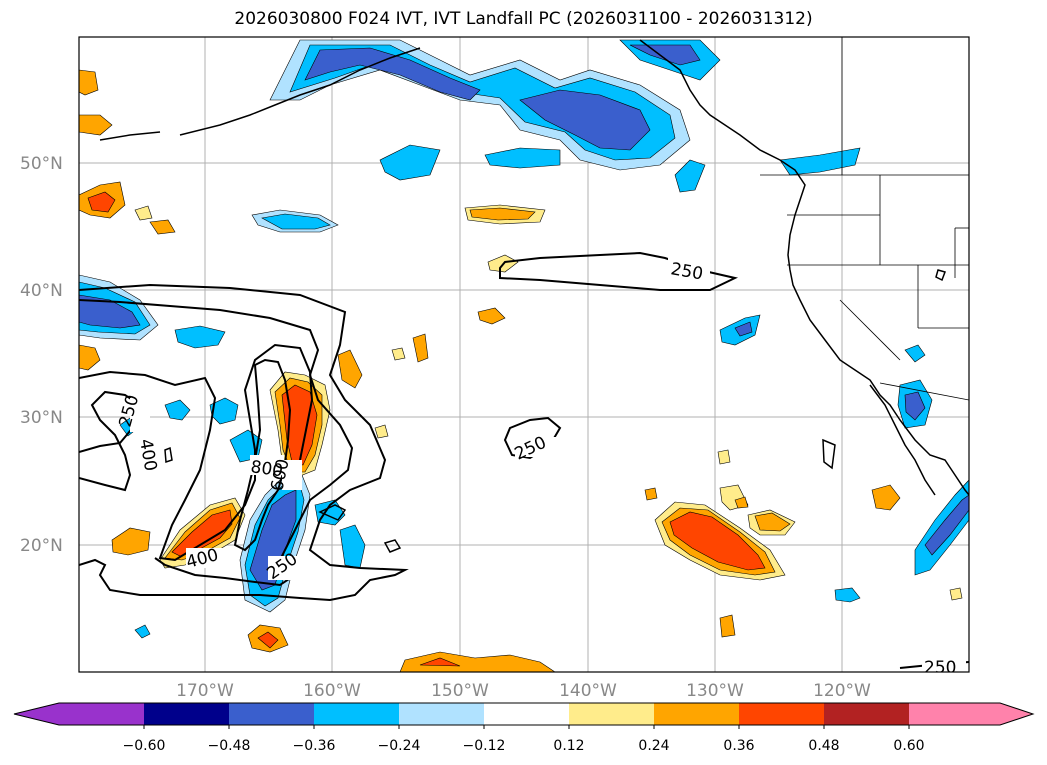 The height and width of the screenshot is (765, 1047). Describe the element at coordinates (715, 691) in the screenshot. I see `lon-label-130w: 130°W` at that location.